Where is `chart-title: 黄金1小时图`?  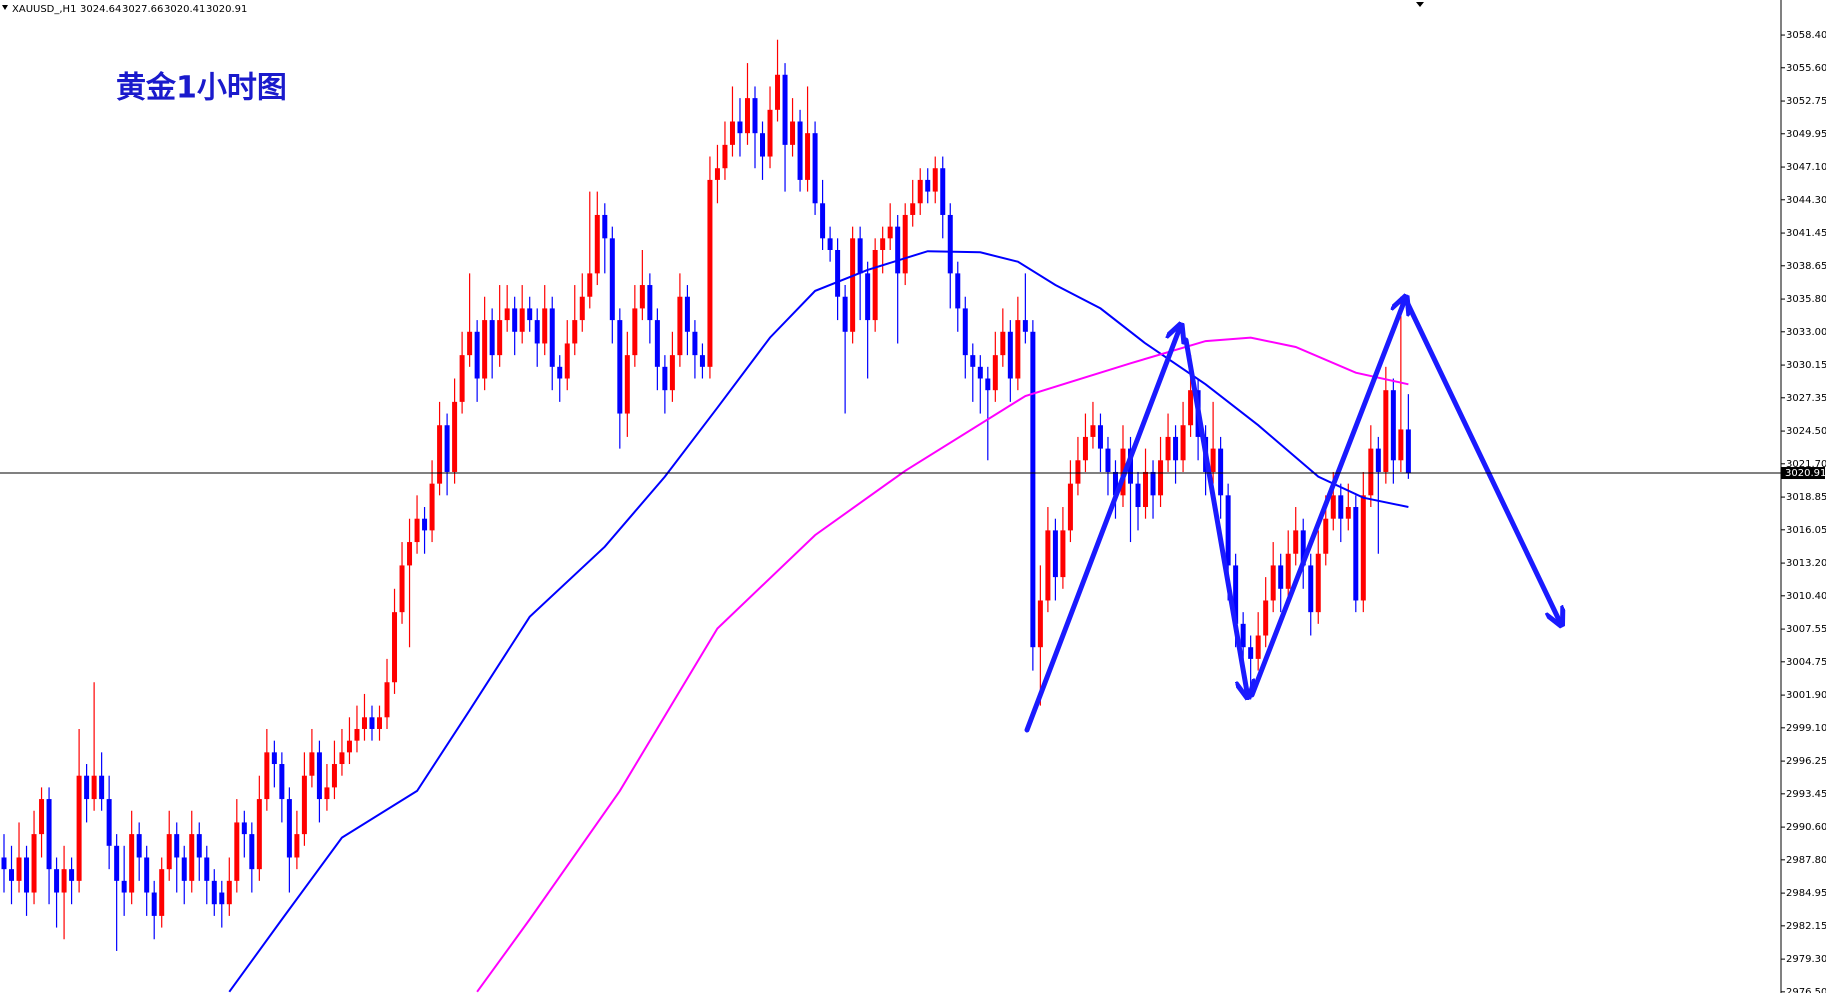 chart-title: 黄金1小时图 is located at coordinates (201, 88).